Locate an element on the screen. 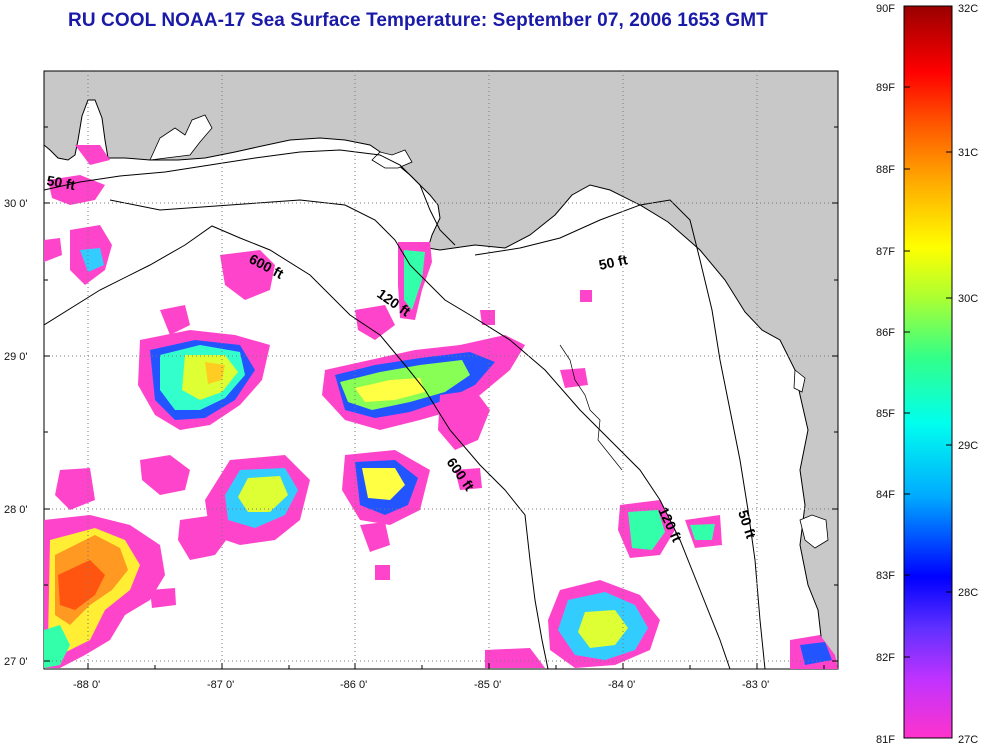 The image size is (992, 754). colorbar-c-label: 27C is located at coordinates (968, 740).